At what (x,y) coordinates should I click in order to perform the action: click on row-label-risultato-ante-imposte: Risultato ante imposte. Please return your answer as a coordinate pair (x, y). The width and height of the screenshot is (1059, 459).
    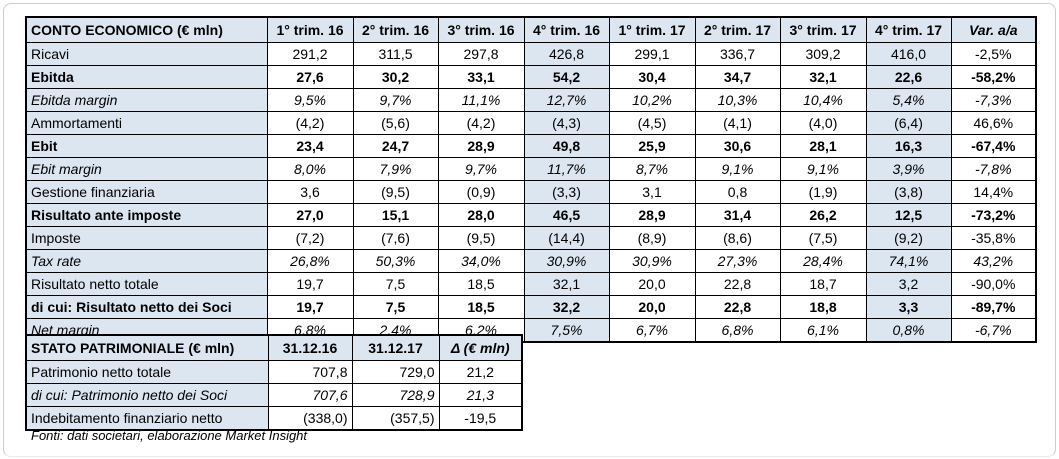
    Looking at the image, I should click on (146, 215).